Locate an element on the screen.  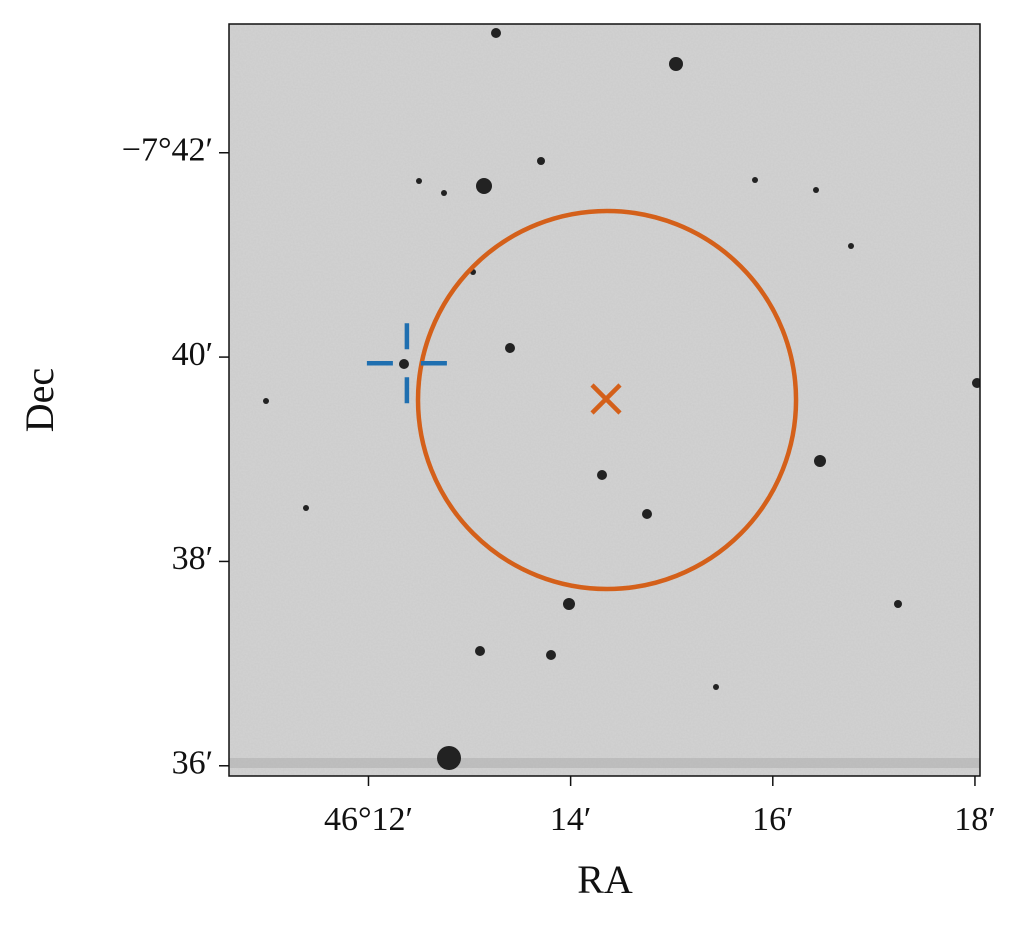
plus-marker is located at coordinates (406, 363).